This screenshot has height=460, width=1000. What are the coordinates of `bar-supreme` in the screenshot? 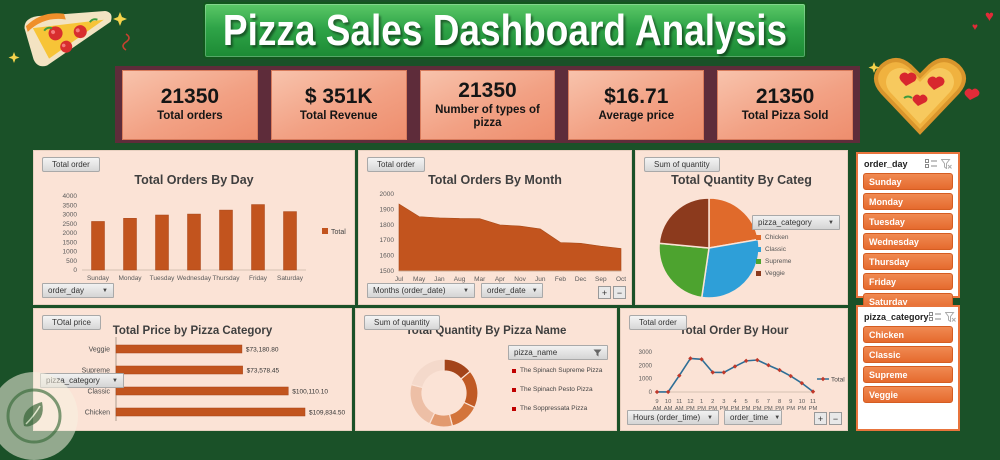 It's located at (179, 370).